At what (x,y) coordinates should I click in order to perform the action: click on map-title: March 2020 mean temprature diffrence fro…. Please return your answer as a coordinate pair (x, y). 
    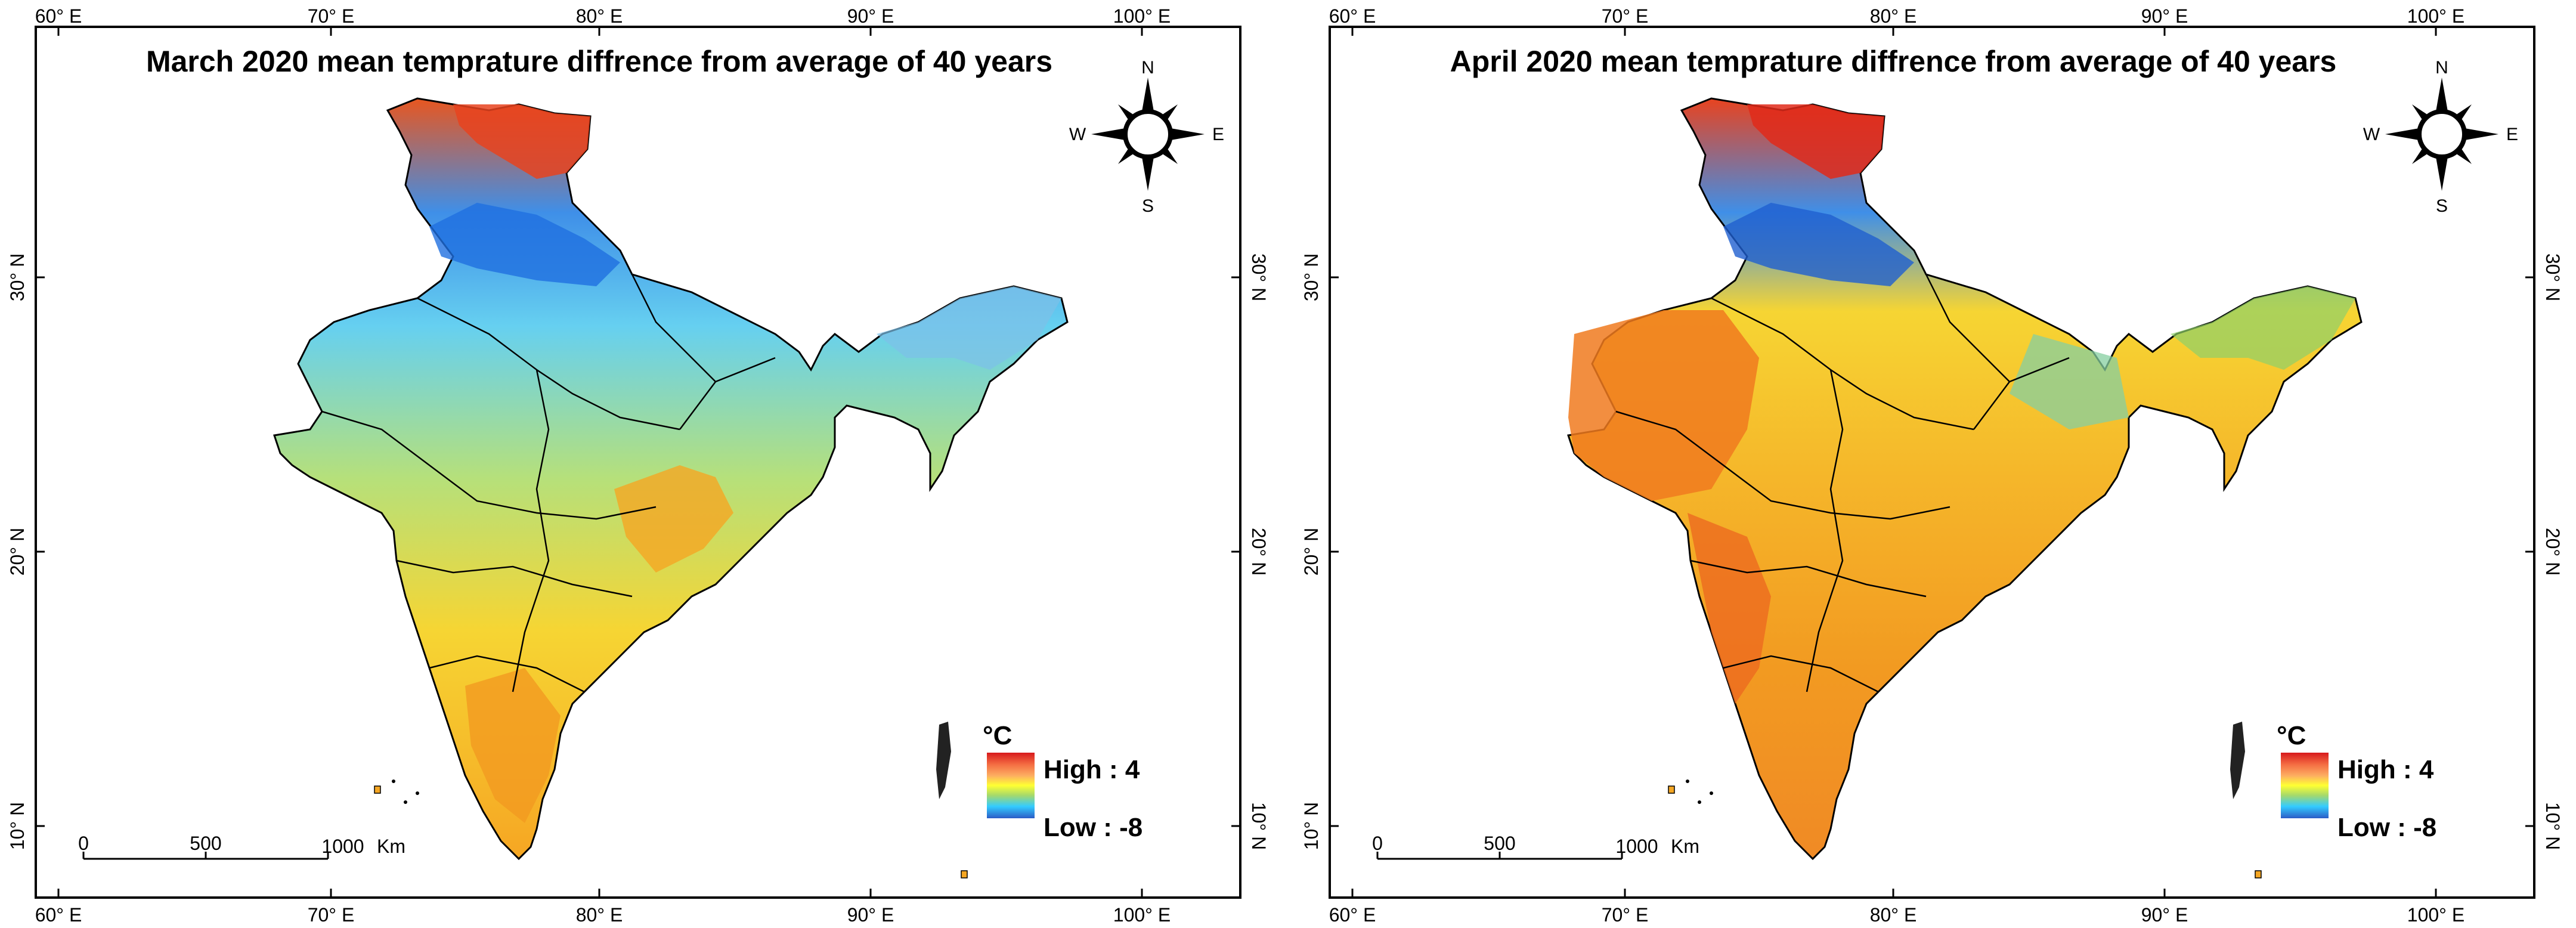
    Looking at the image, I should click on (599, 61).